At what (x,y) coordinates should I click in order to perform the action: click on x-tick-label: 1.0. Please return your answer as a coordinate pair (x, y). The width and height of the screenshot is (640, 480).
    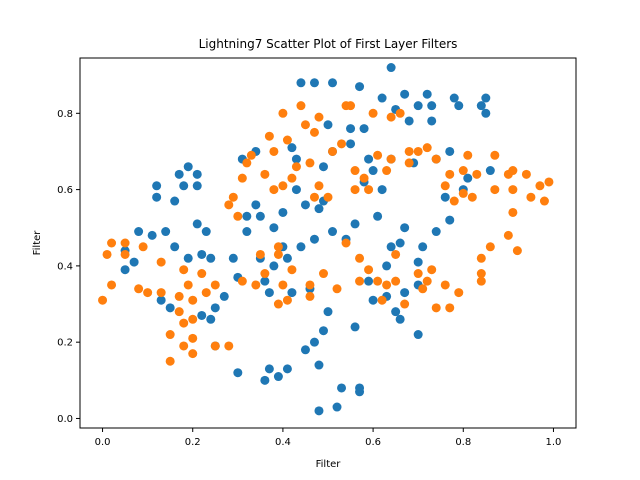
    Looking at the image, I should click on (554, 442).